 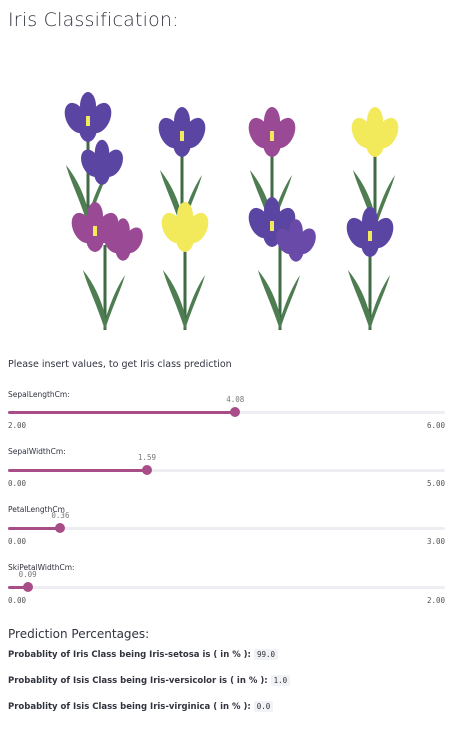 What do you see at coordinates (17, 425) in the screenshot?
I see `sepal-length-min: 2.00` at bounding box center [17, 425].